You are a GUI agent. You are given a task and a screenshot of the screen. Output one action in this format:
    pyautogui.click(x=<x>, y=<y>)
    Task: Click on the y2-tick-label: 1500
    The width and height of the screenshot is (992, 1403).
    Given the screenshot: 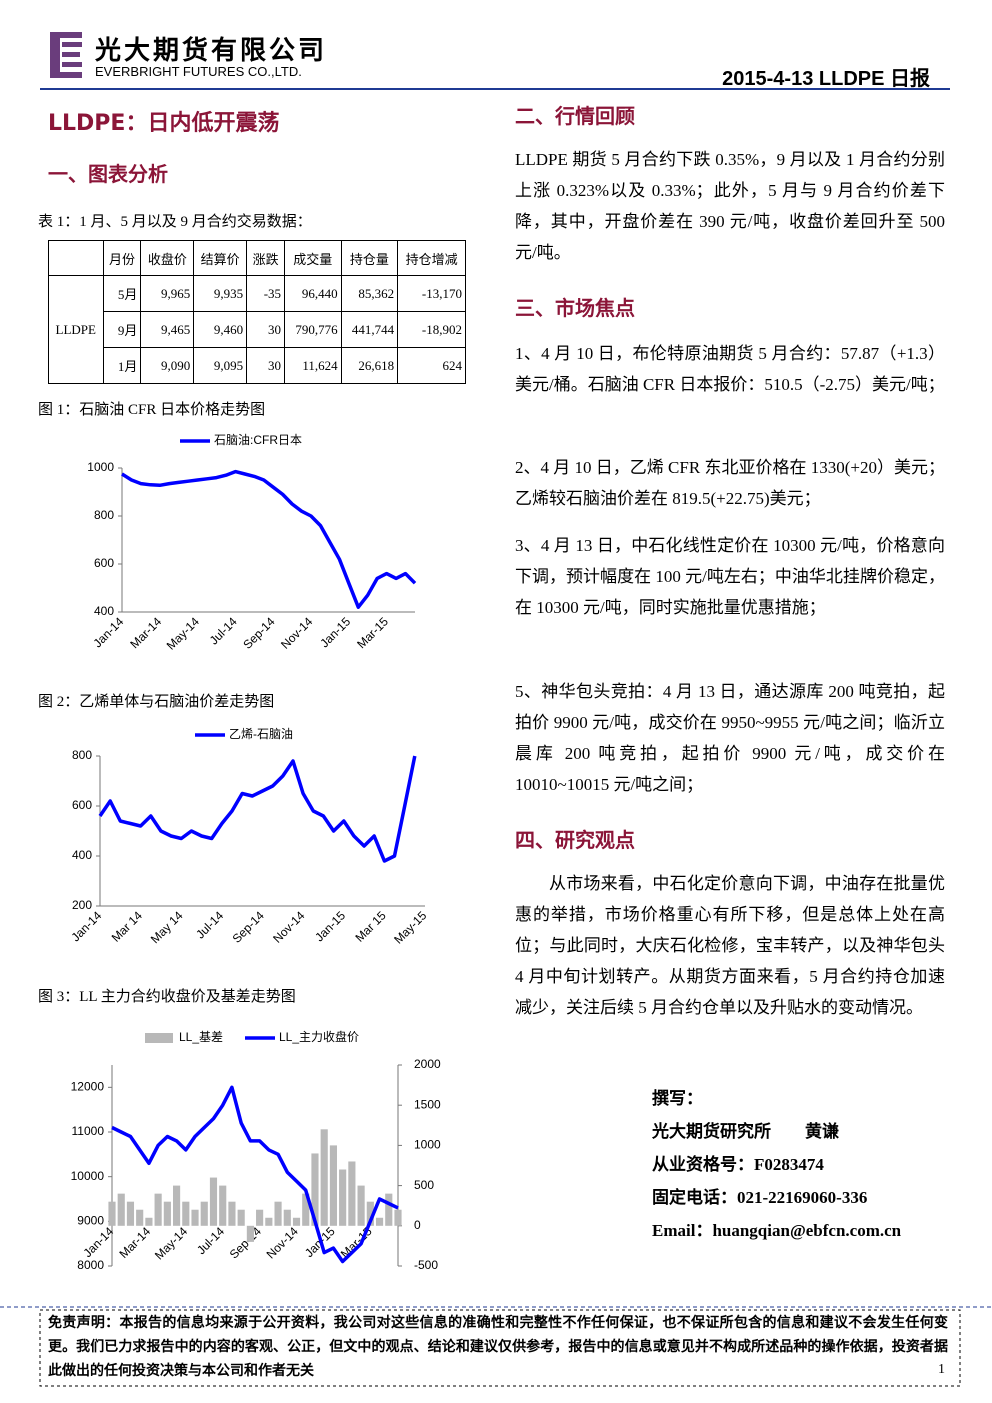 What is the action you would take?
    pyautogui.click(x=427, y=1104)
    